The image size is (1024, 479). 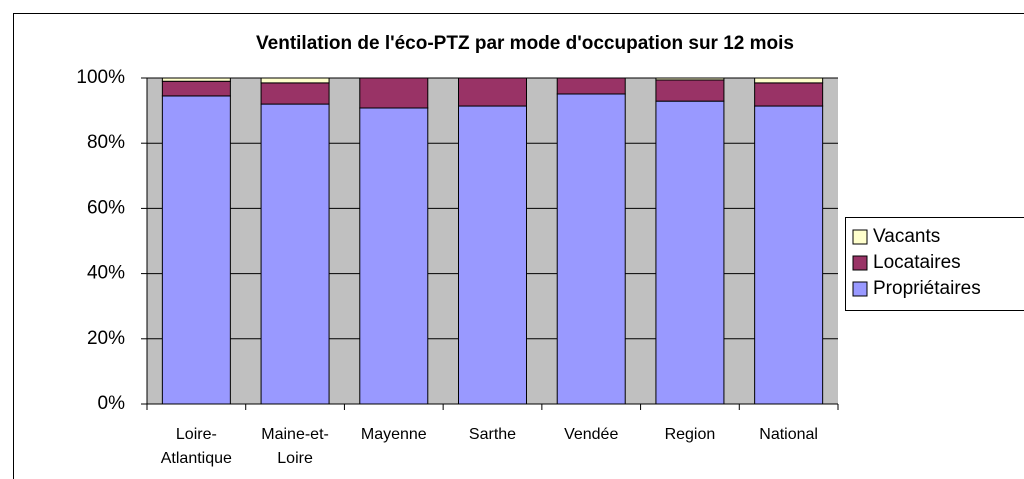 I want to click on x-tick-label: Mayenne, so click(x=393, y=434).